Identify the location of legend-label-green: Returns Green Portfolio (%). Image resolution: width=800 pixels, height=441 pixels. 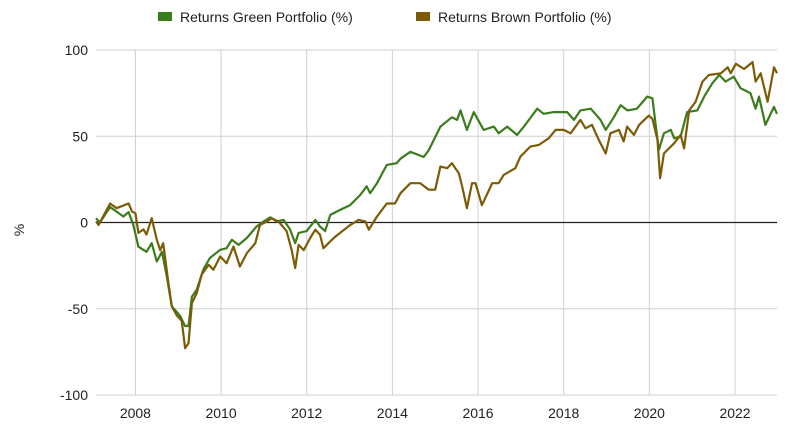
(266, 17).